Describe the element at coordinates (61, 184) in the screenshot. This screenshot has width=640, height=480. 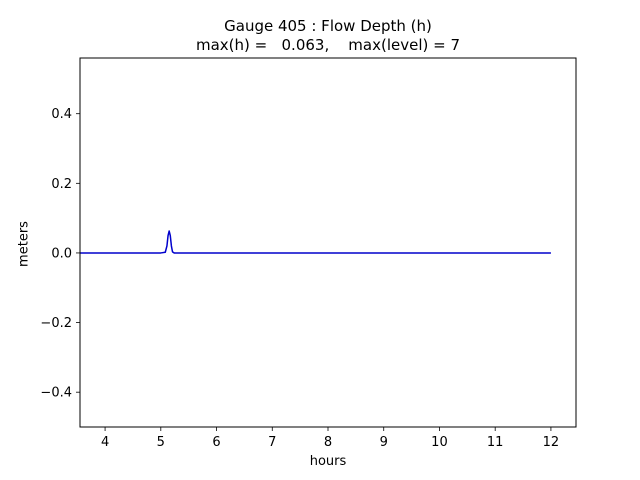
I see `y-tick-label: 0.2` at that location.